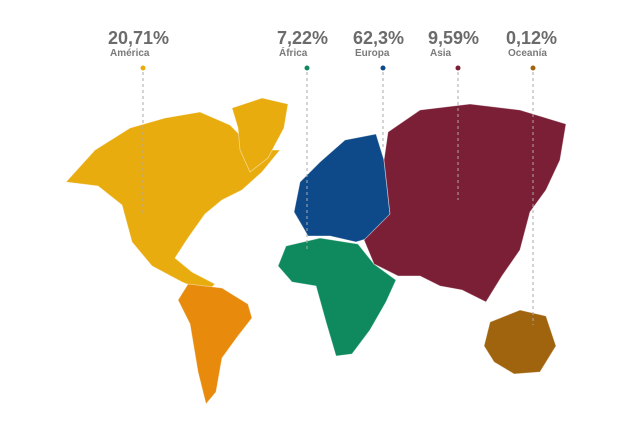 Image resolution: width=640 pixels, height=429 pixels. What do you see at coordinates (215, 344) in the screenshot?
I see `south-america` at bounding box center [215, 344].